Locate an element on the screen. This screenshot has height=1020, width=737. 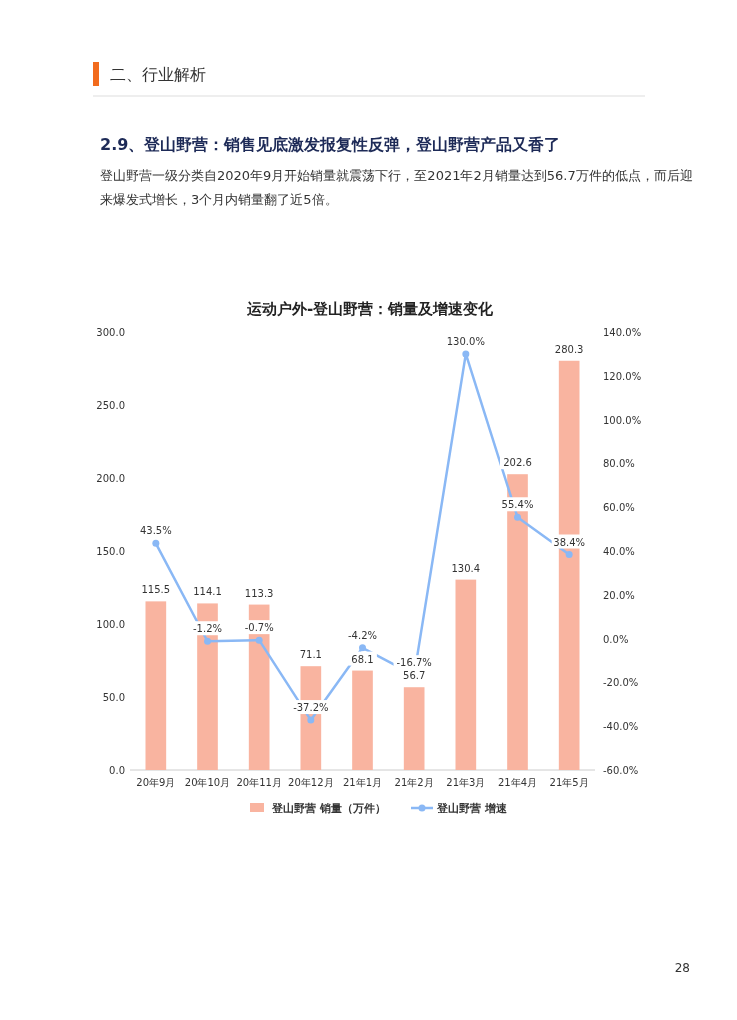
x-tick-label: 20年9月 is located at coordinates (156, 782).